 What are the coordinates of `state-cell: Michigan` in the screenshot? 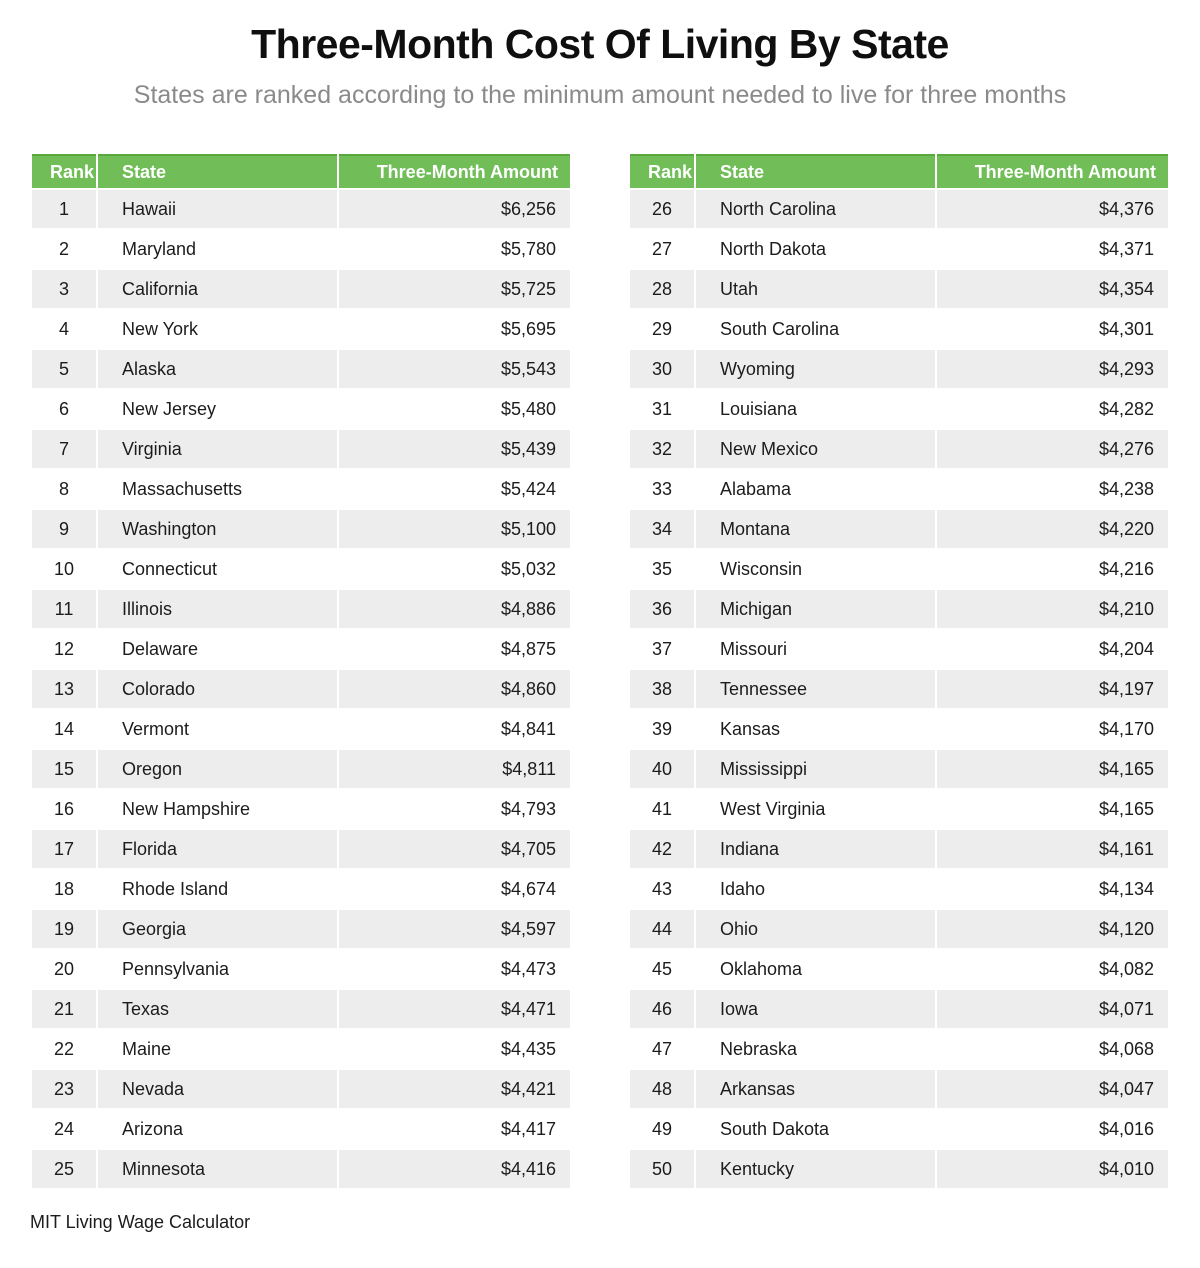 It's located at (815, 609).